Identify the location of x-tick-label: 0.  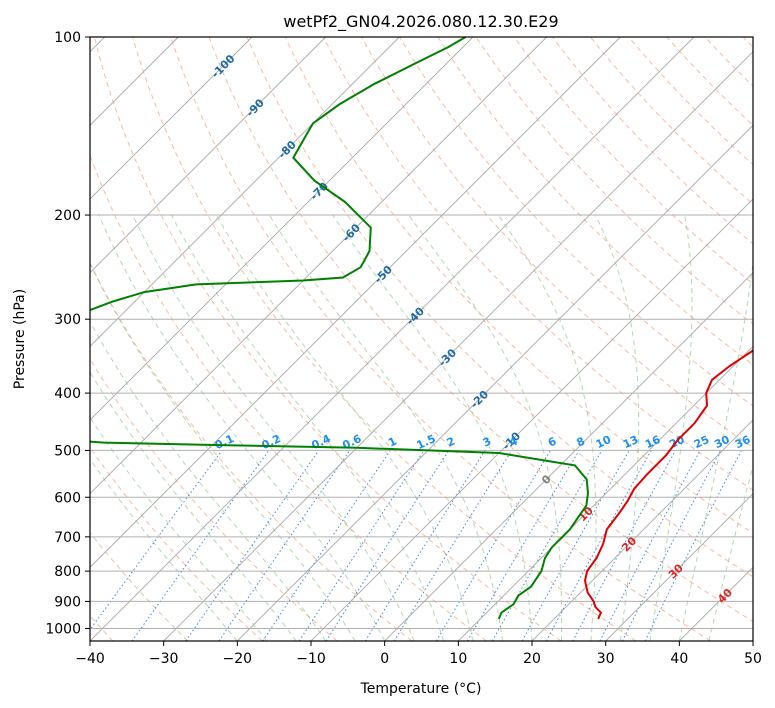
(384, 659).